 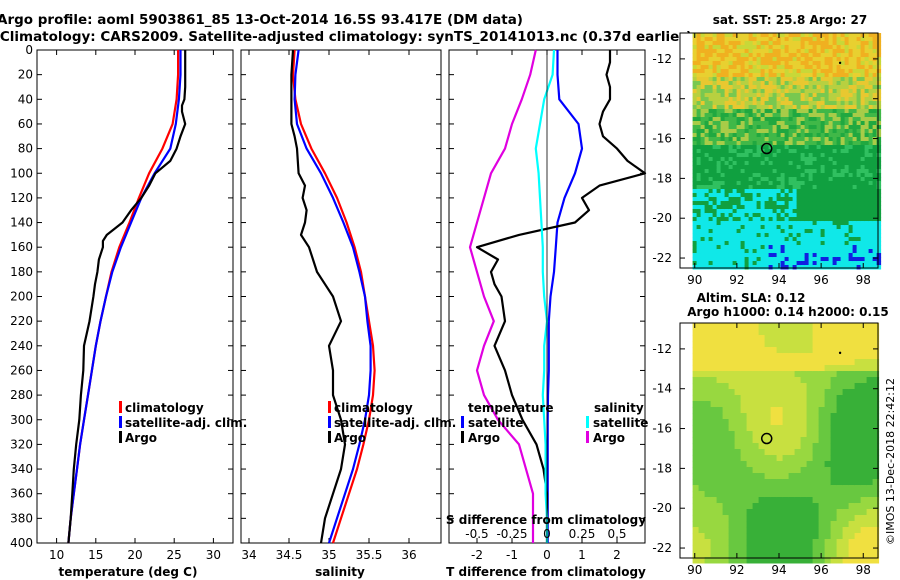 What do you see at coordinates (694, 280) in the screenshot?
I see `map-x-tick-label: 90` at bounding box center [694, 280].